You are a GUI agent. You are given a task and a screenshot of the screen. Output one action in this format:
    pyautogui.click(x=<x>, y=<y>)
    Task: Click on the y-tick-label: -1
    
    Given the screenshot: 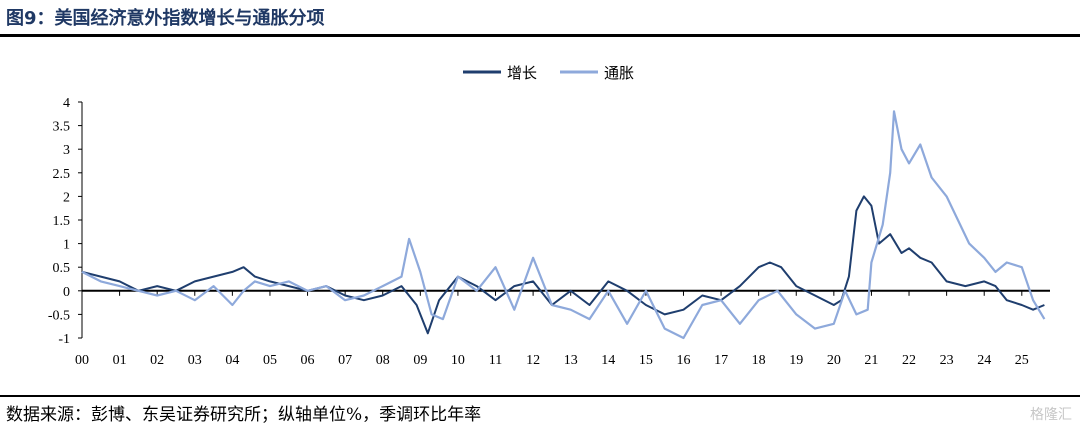 What is the action you would take?
    pyautogui.click(x=64, y=339)
    